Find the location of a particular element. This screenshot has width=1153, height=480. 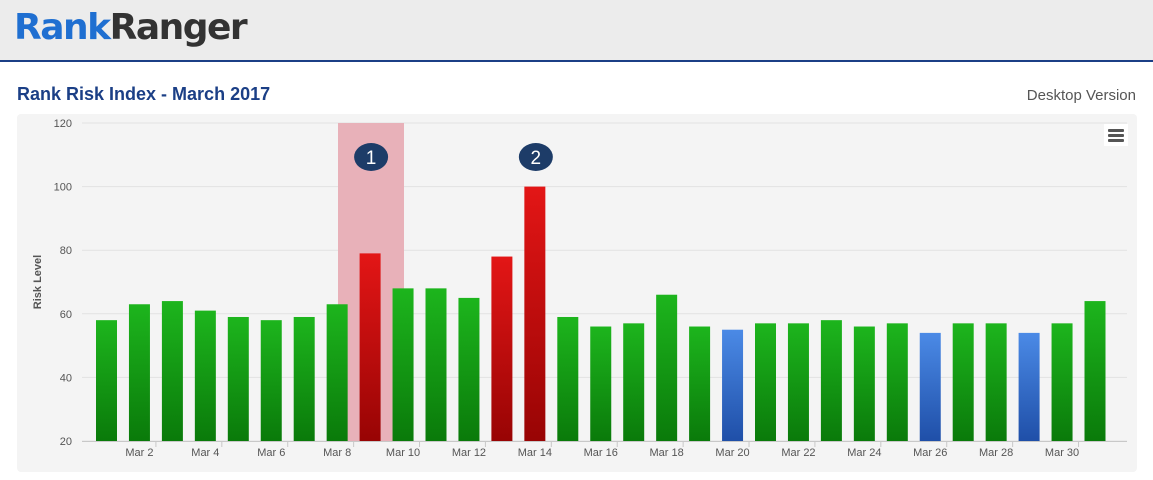

y-tick-label: 60 is located at coordinates (66, 315).